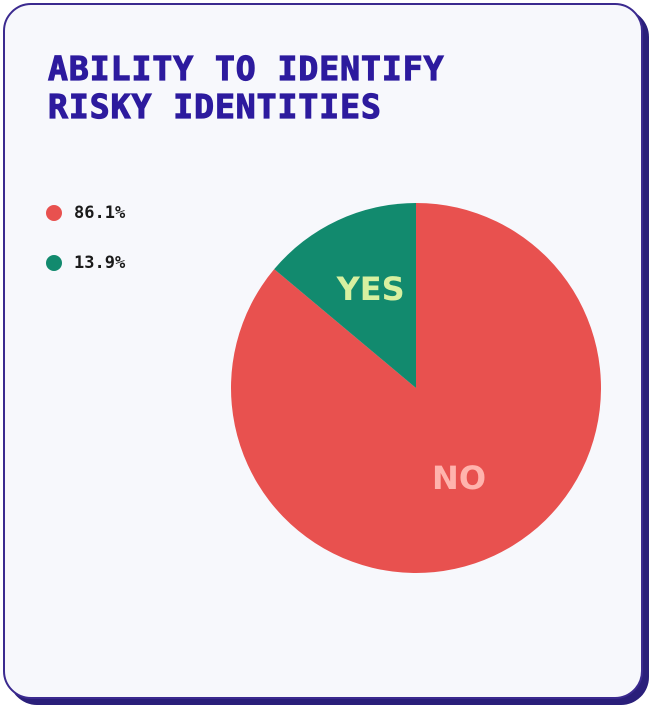  What do you see at coordinates (100, 263) in the screenshot?
I see `legend-label-yes: 13.9%` at bounding box center [100, 263].